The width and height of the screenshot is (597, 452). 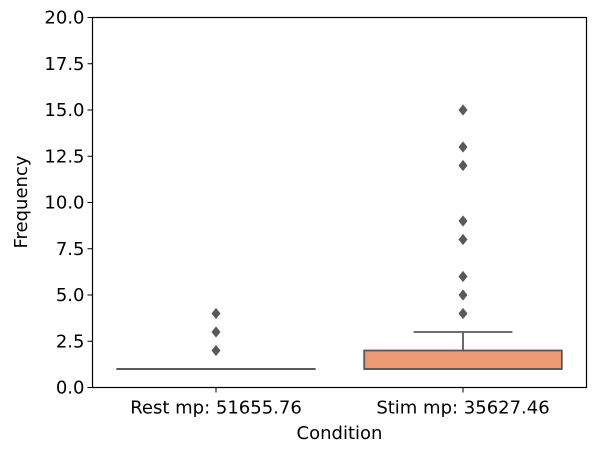 I want to click on x-tick-label: Stim mp: 35627.46, so click(x=462, y=408).